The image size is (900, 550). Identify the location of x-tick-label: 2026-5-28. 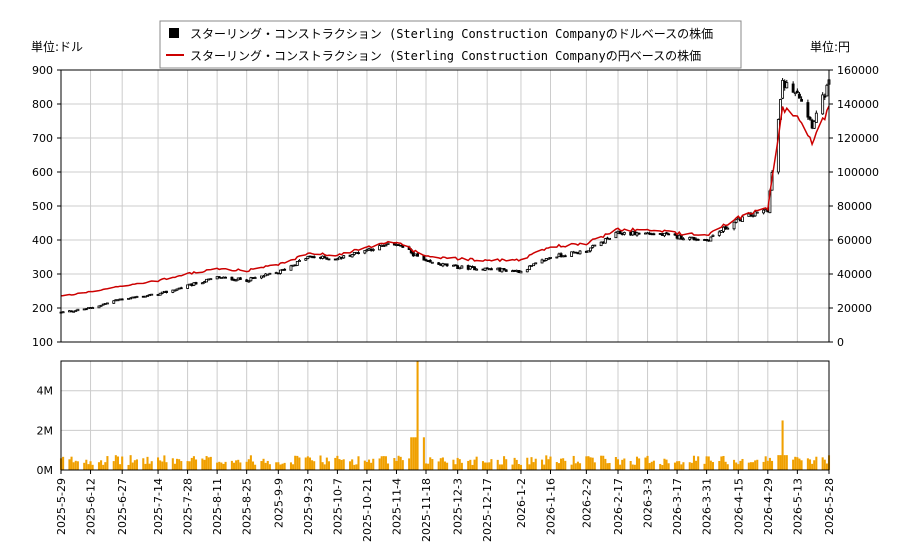
(829, 506).